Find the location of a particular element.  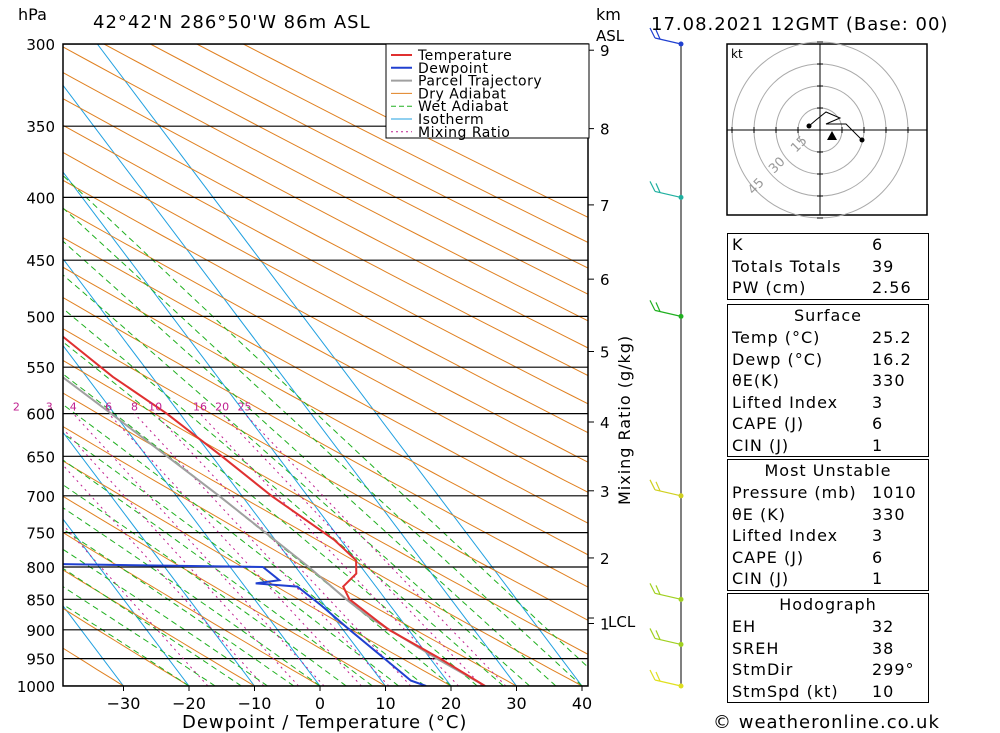

x-tick-label: 10 is located at coordinates (385, 703).